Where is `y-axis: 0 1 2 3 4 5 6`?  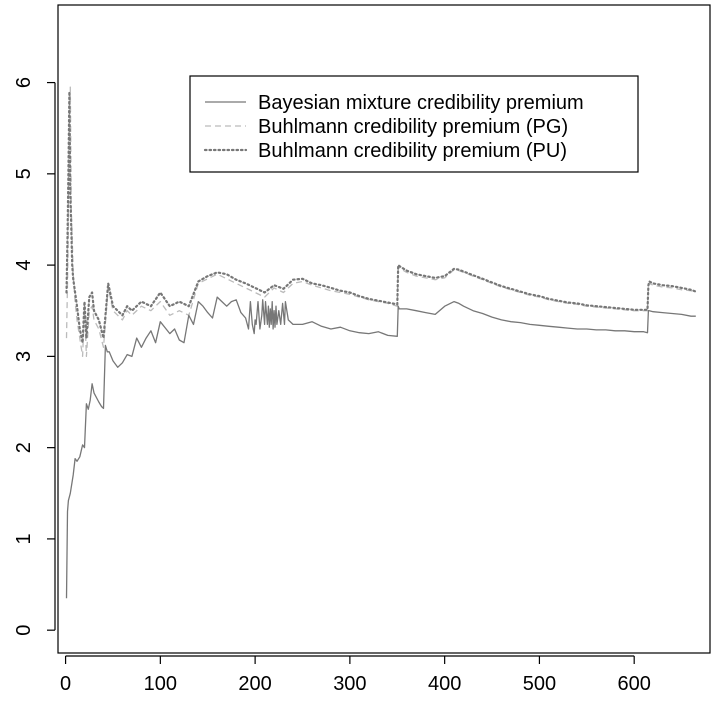 y-axis: 0 1 2 3 4 5 6 is located at coordinates (34, 356).